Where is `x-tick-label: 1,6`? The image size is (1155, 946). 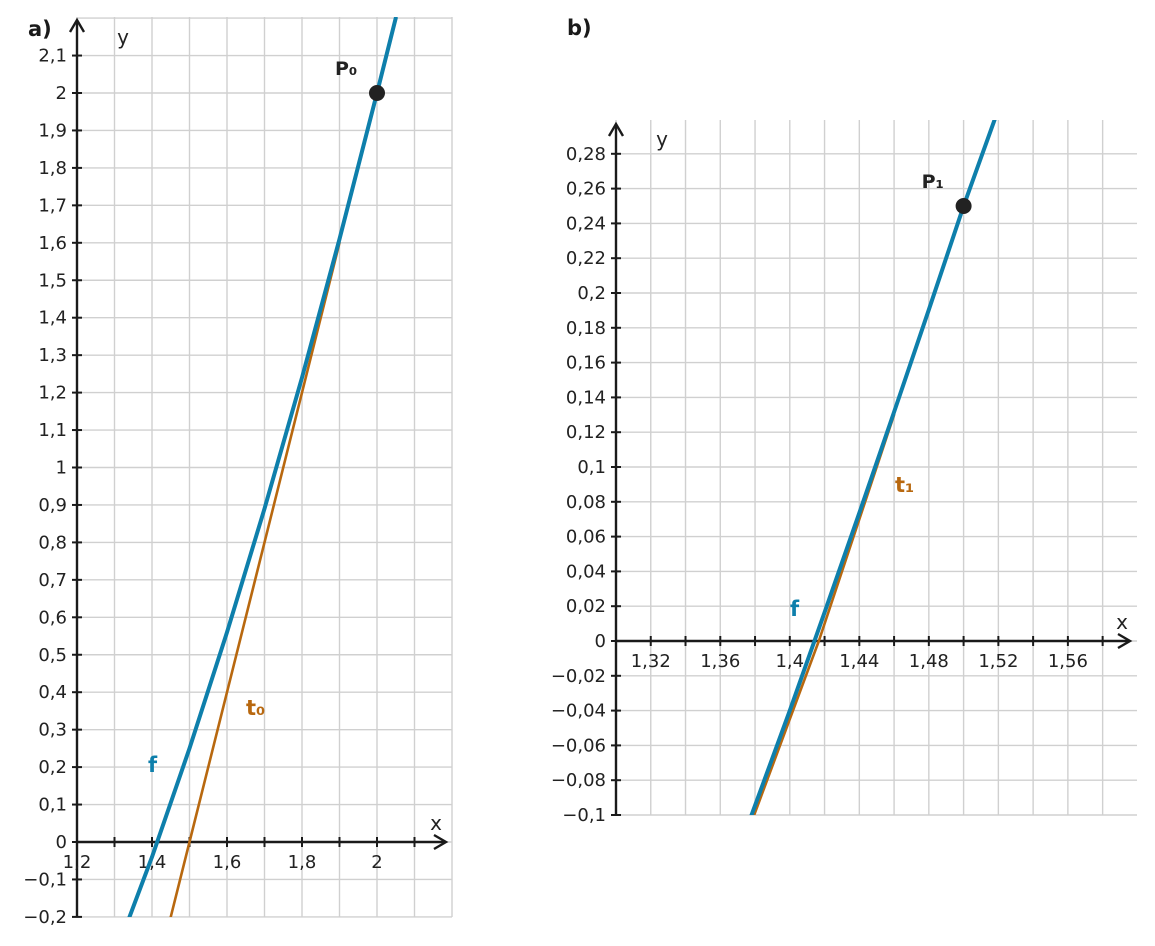 x-tick-label: 1,6 is located at coordinates (227, 862).